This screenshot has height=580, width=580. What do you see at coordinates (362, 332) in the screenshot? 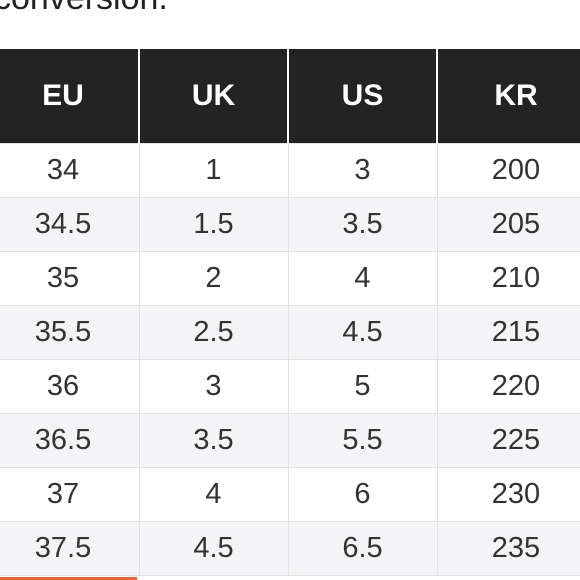
I see `cell-us: 4.5` at bounding box center [362, 332].